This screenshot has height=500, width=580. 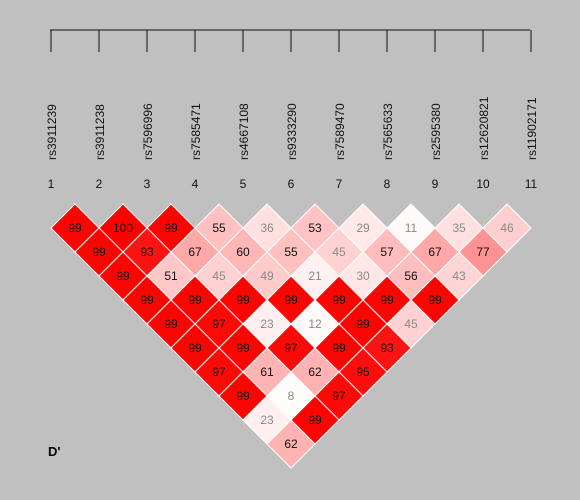 What do you see at coordinates (292, 131) in the screenshot?
I see `snp-label: rs9333290` at bounding box center [292, 131].